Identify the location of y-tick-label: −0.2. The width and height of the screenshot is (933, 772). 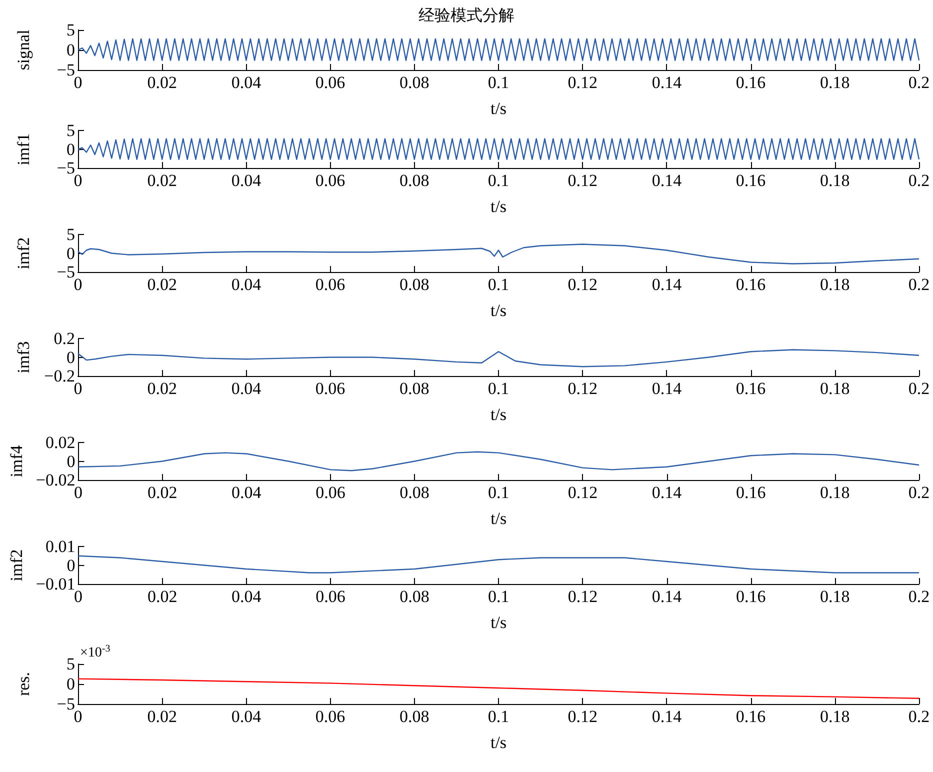
(59, 376).